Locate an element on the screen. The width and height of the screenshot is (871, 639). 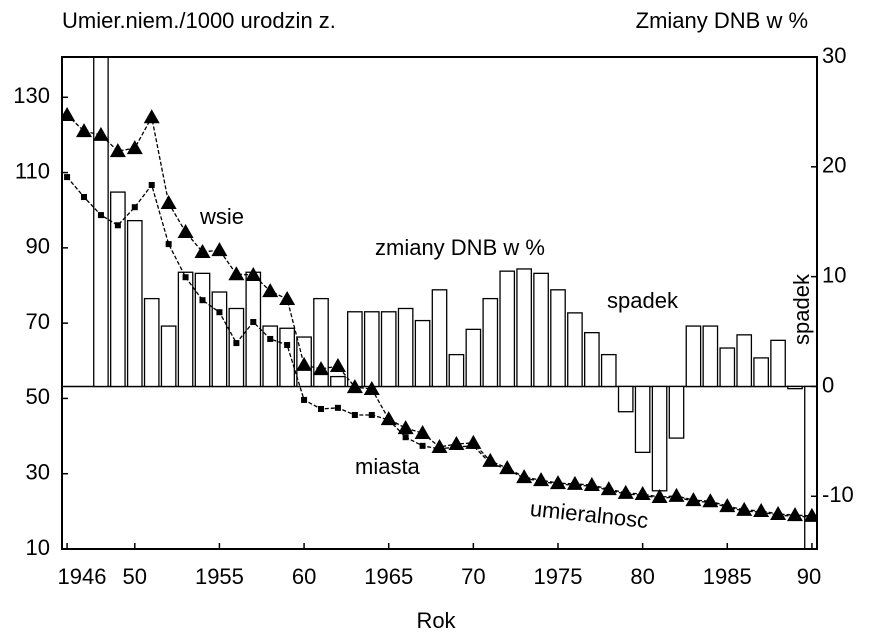
y-tick-label: 130 is located at coordinates (31, 95).